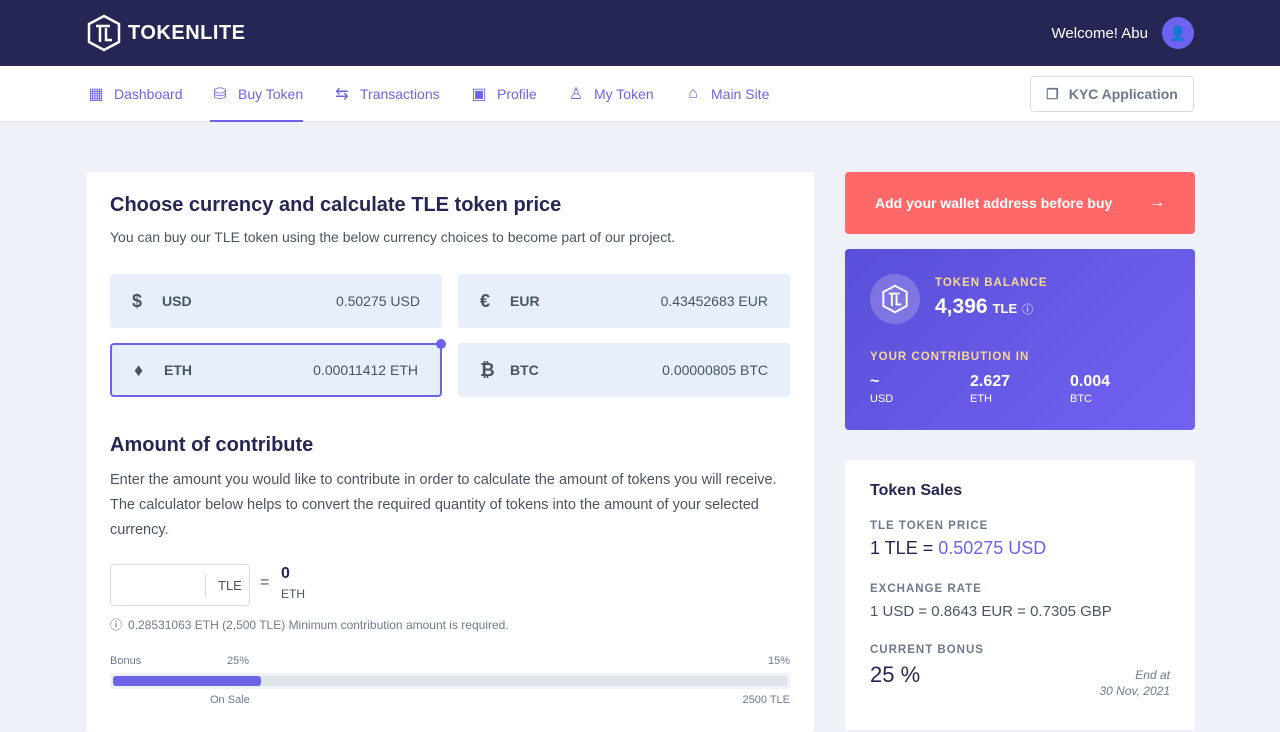  Describe the element at coordinates (276, 301) in the screenshot. I see `currency-usd: $ USD 0.50275 USD` at that location.